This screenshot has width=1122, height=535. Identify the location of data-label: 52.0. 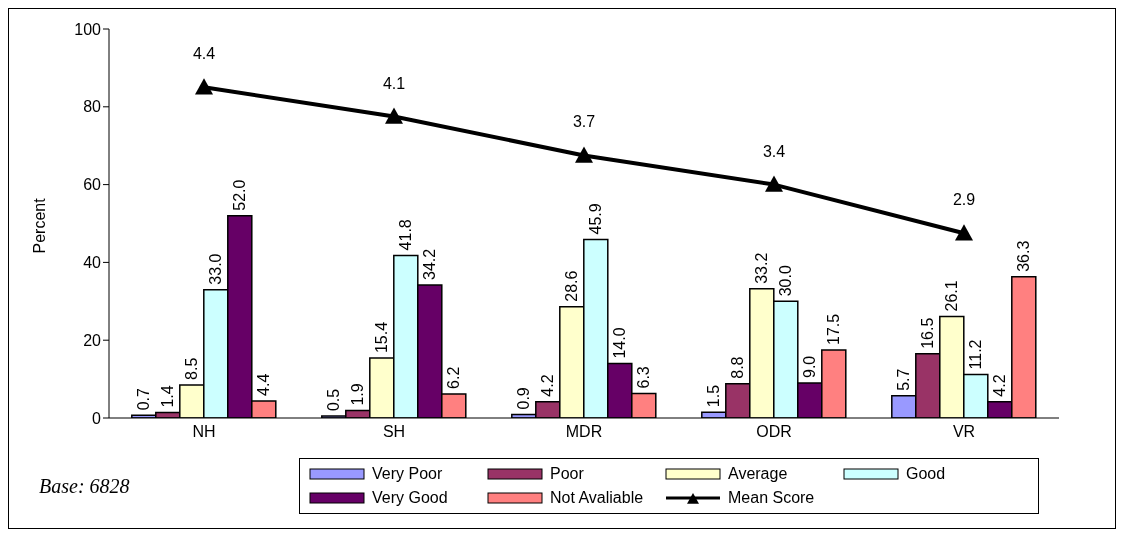
(240, 195).